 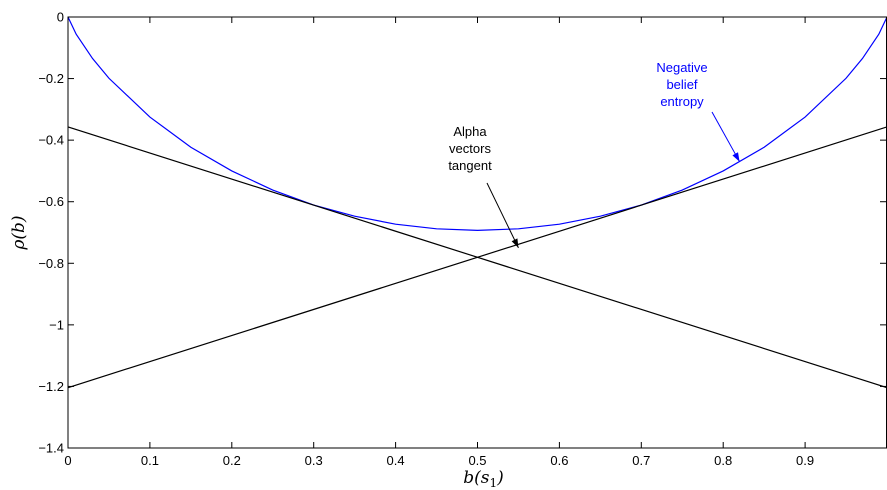 I want to click on x-tick-label: 0, so click(x=67, y=460).